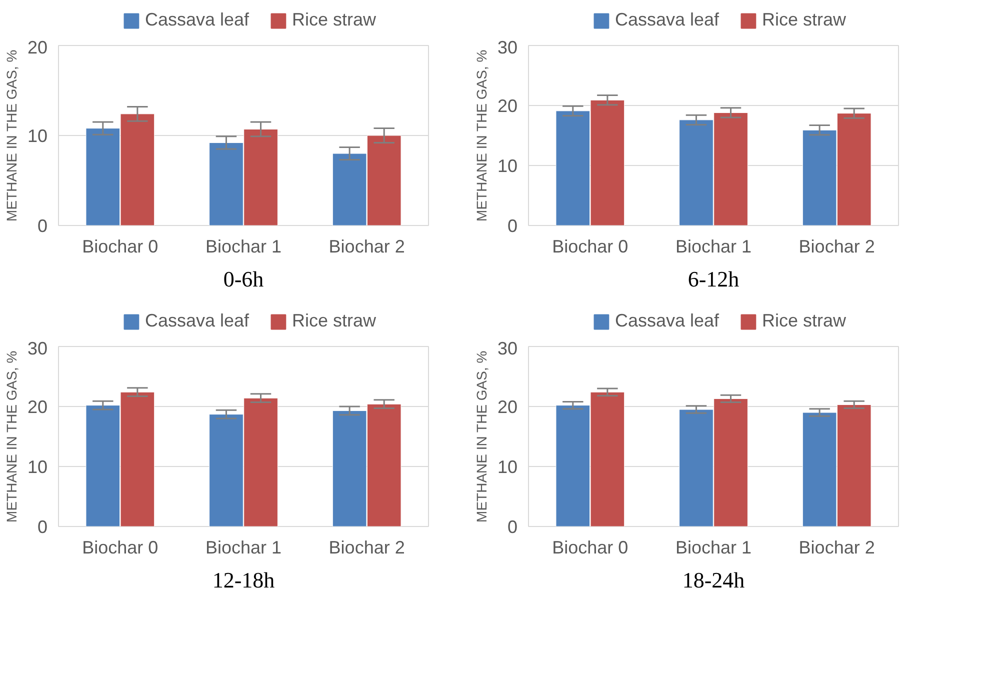 The height and width of the screenshot is (696, 995). I want to click on text: 0-6h, so click(243, 279).